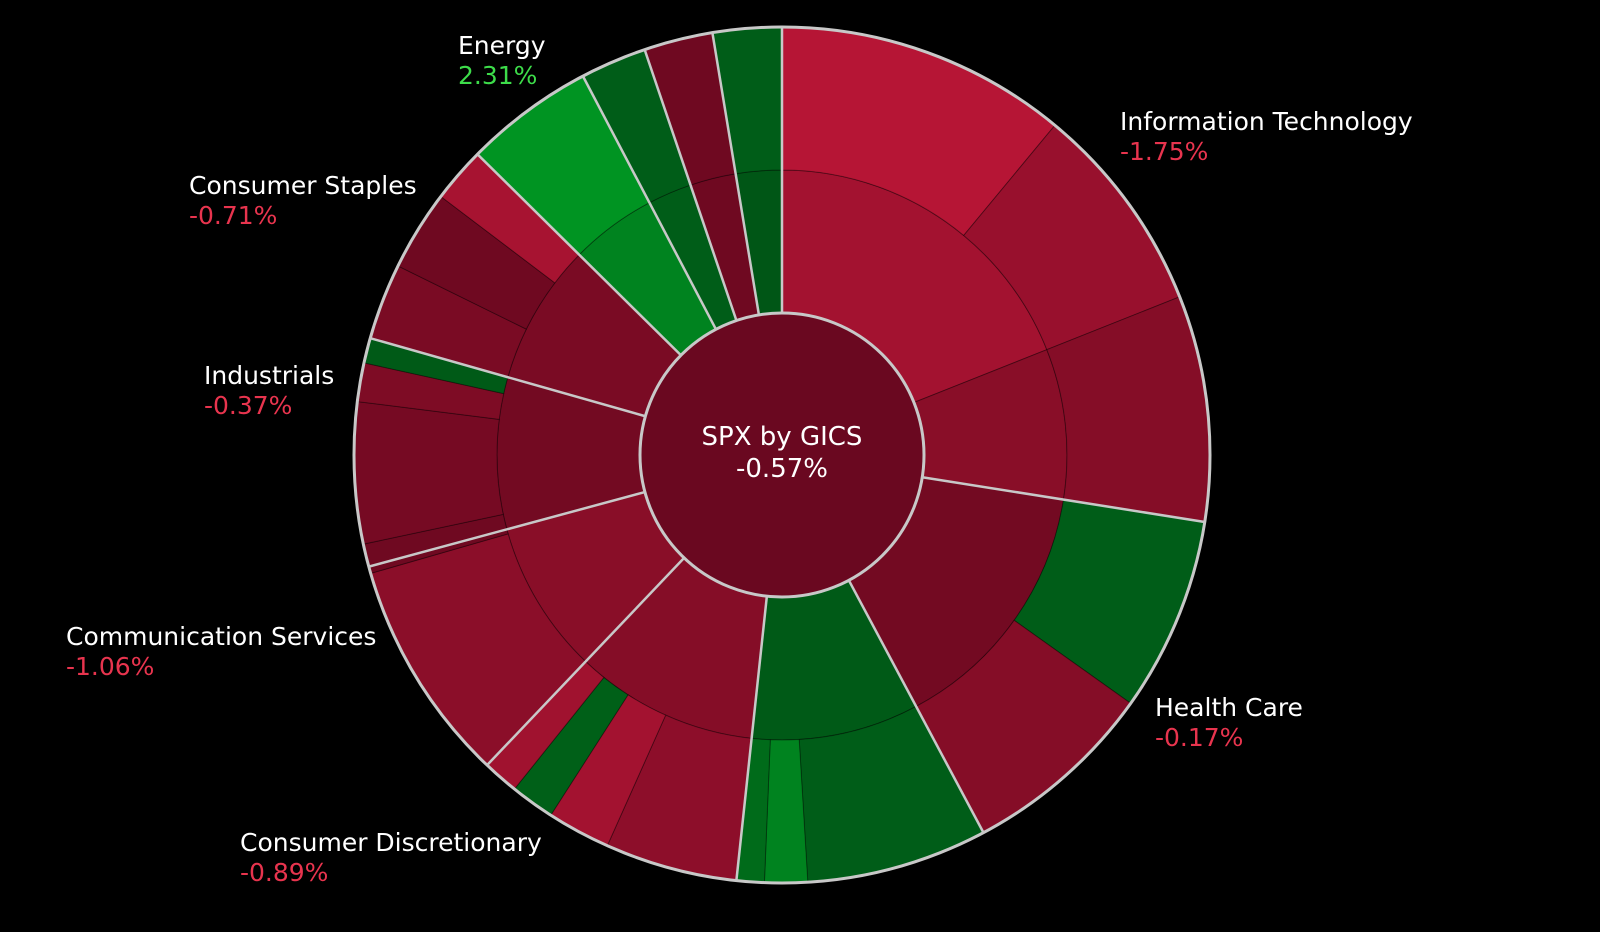  I want to click on sector-divider-industrials, so click(507, 529).